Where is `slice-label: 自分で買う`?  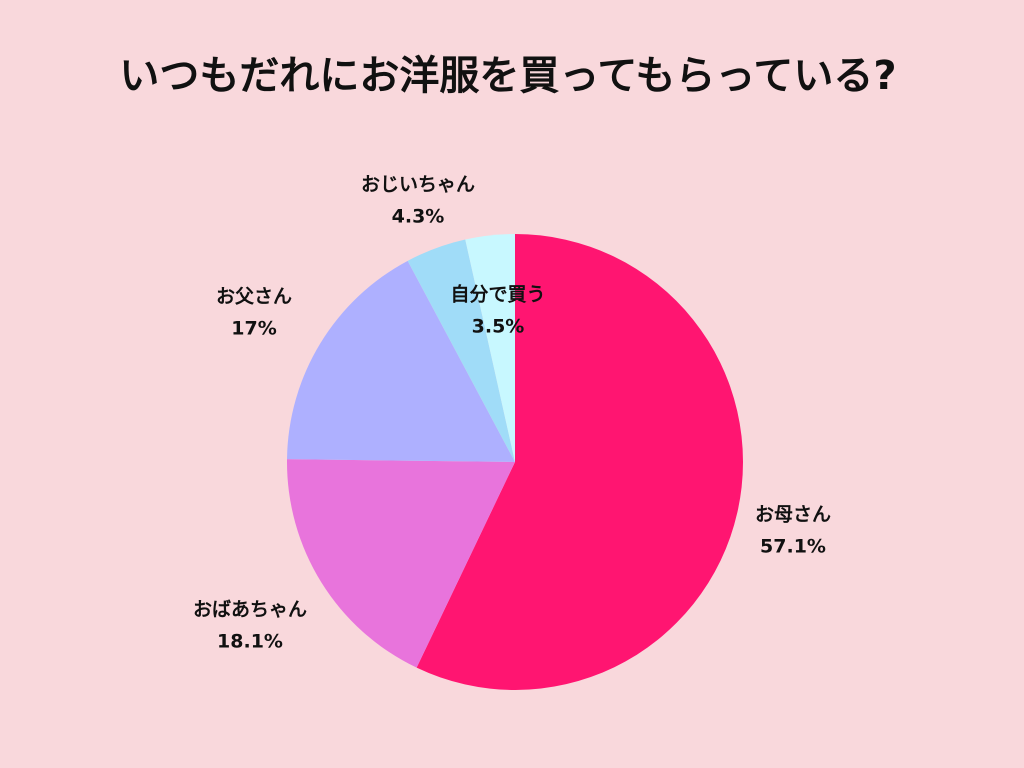
slice-label: 自分で買う is located at coordinates (497, 294).